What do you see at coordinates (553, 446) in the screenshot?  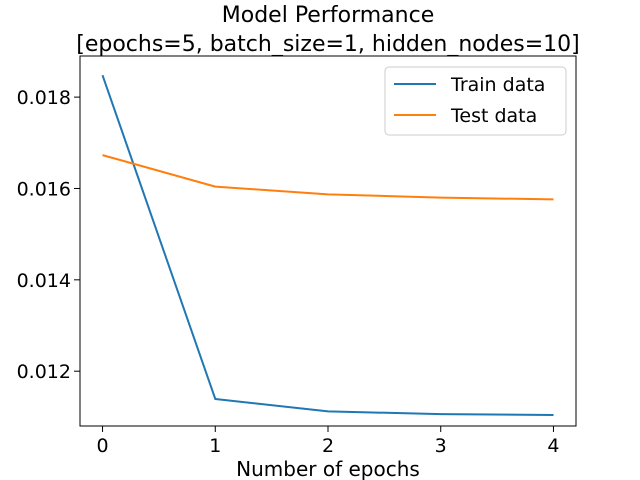 I see `x-tick-label: 4` at bounding box center [553, 446].